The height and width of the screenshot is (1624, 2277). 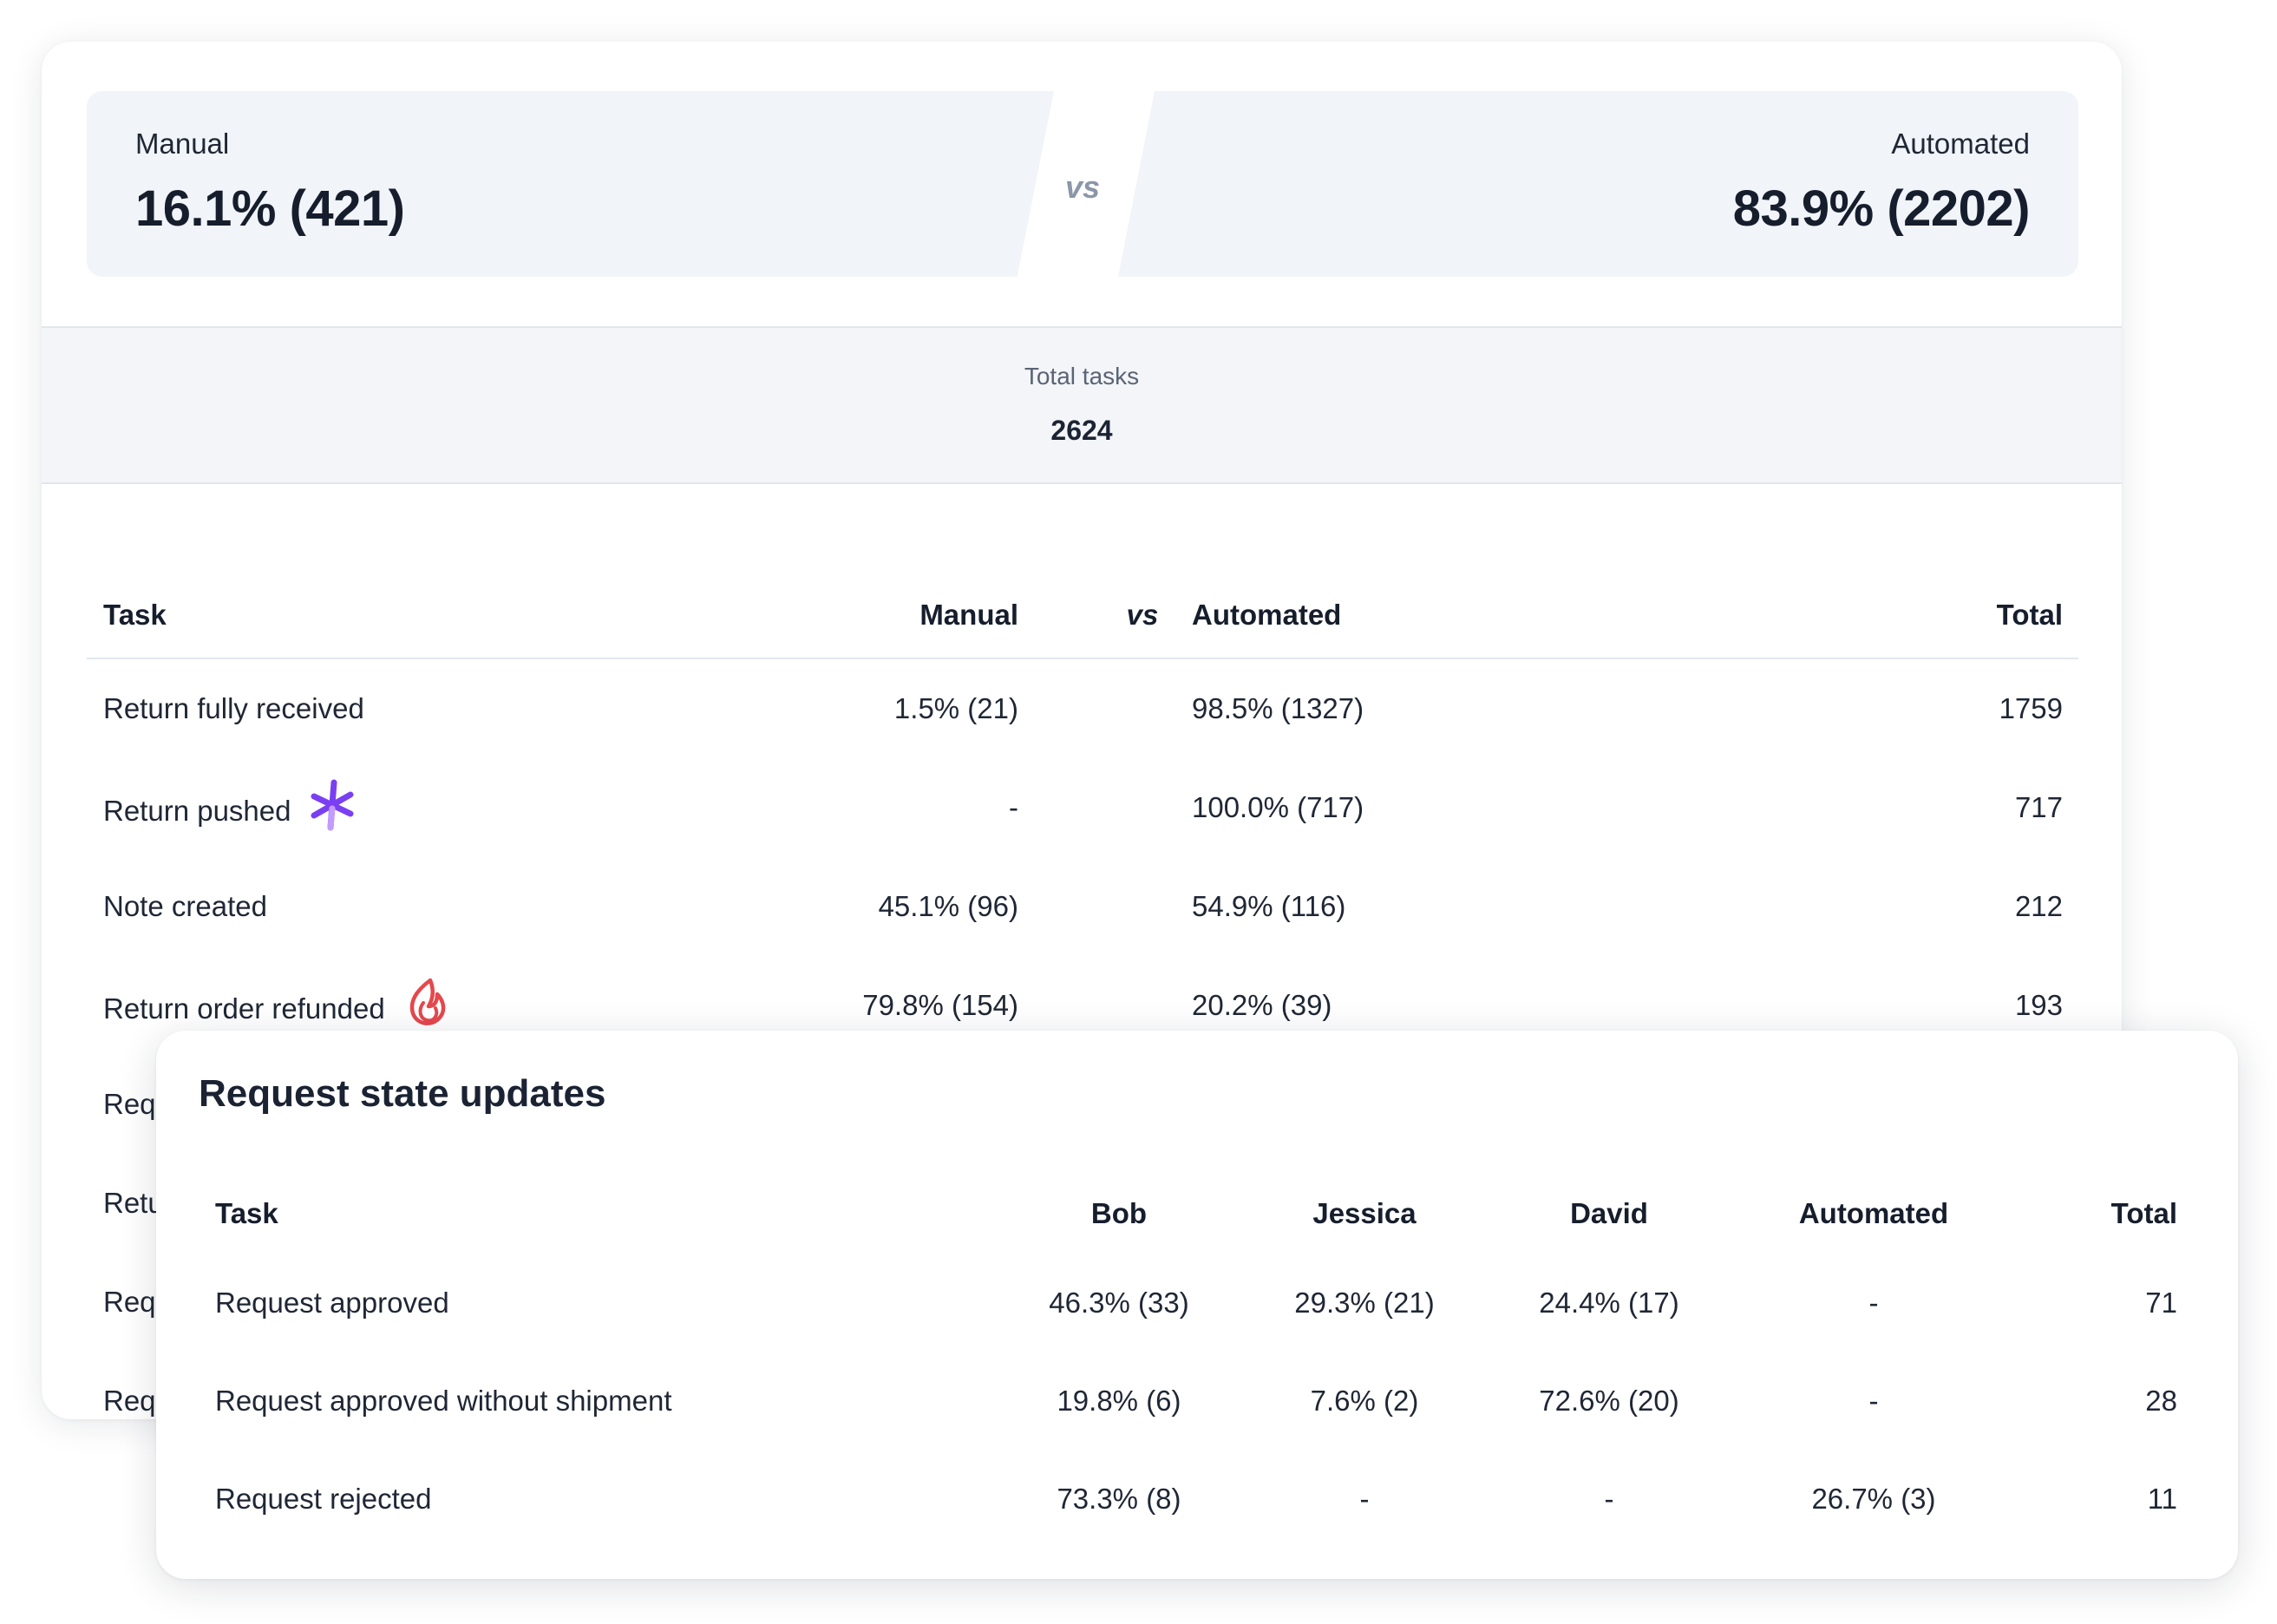 What do you see at coordinates (197, 811) in the screenshot?
I see `row-task: Return pushed` at bounding box center [197, 811].